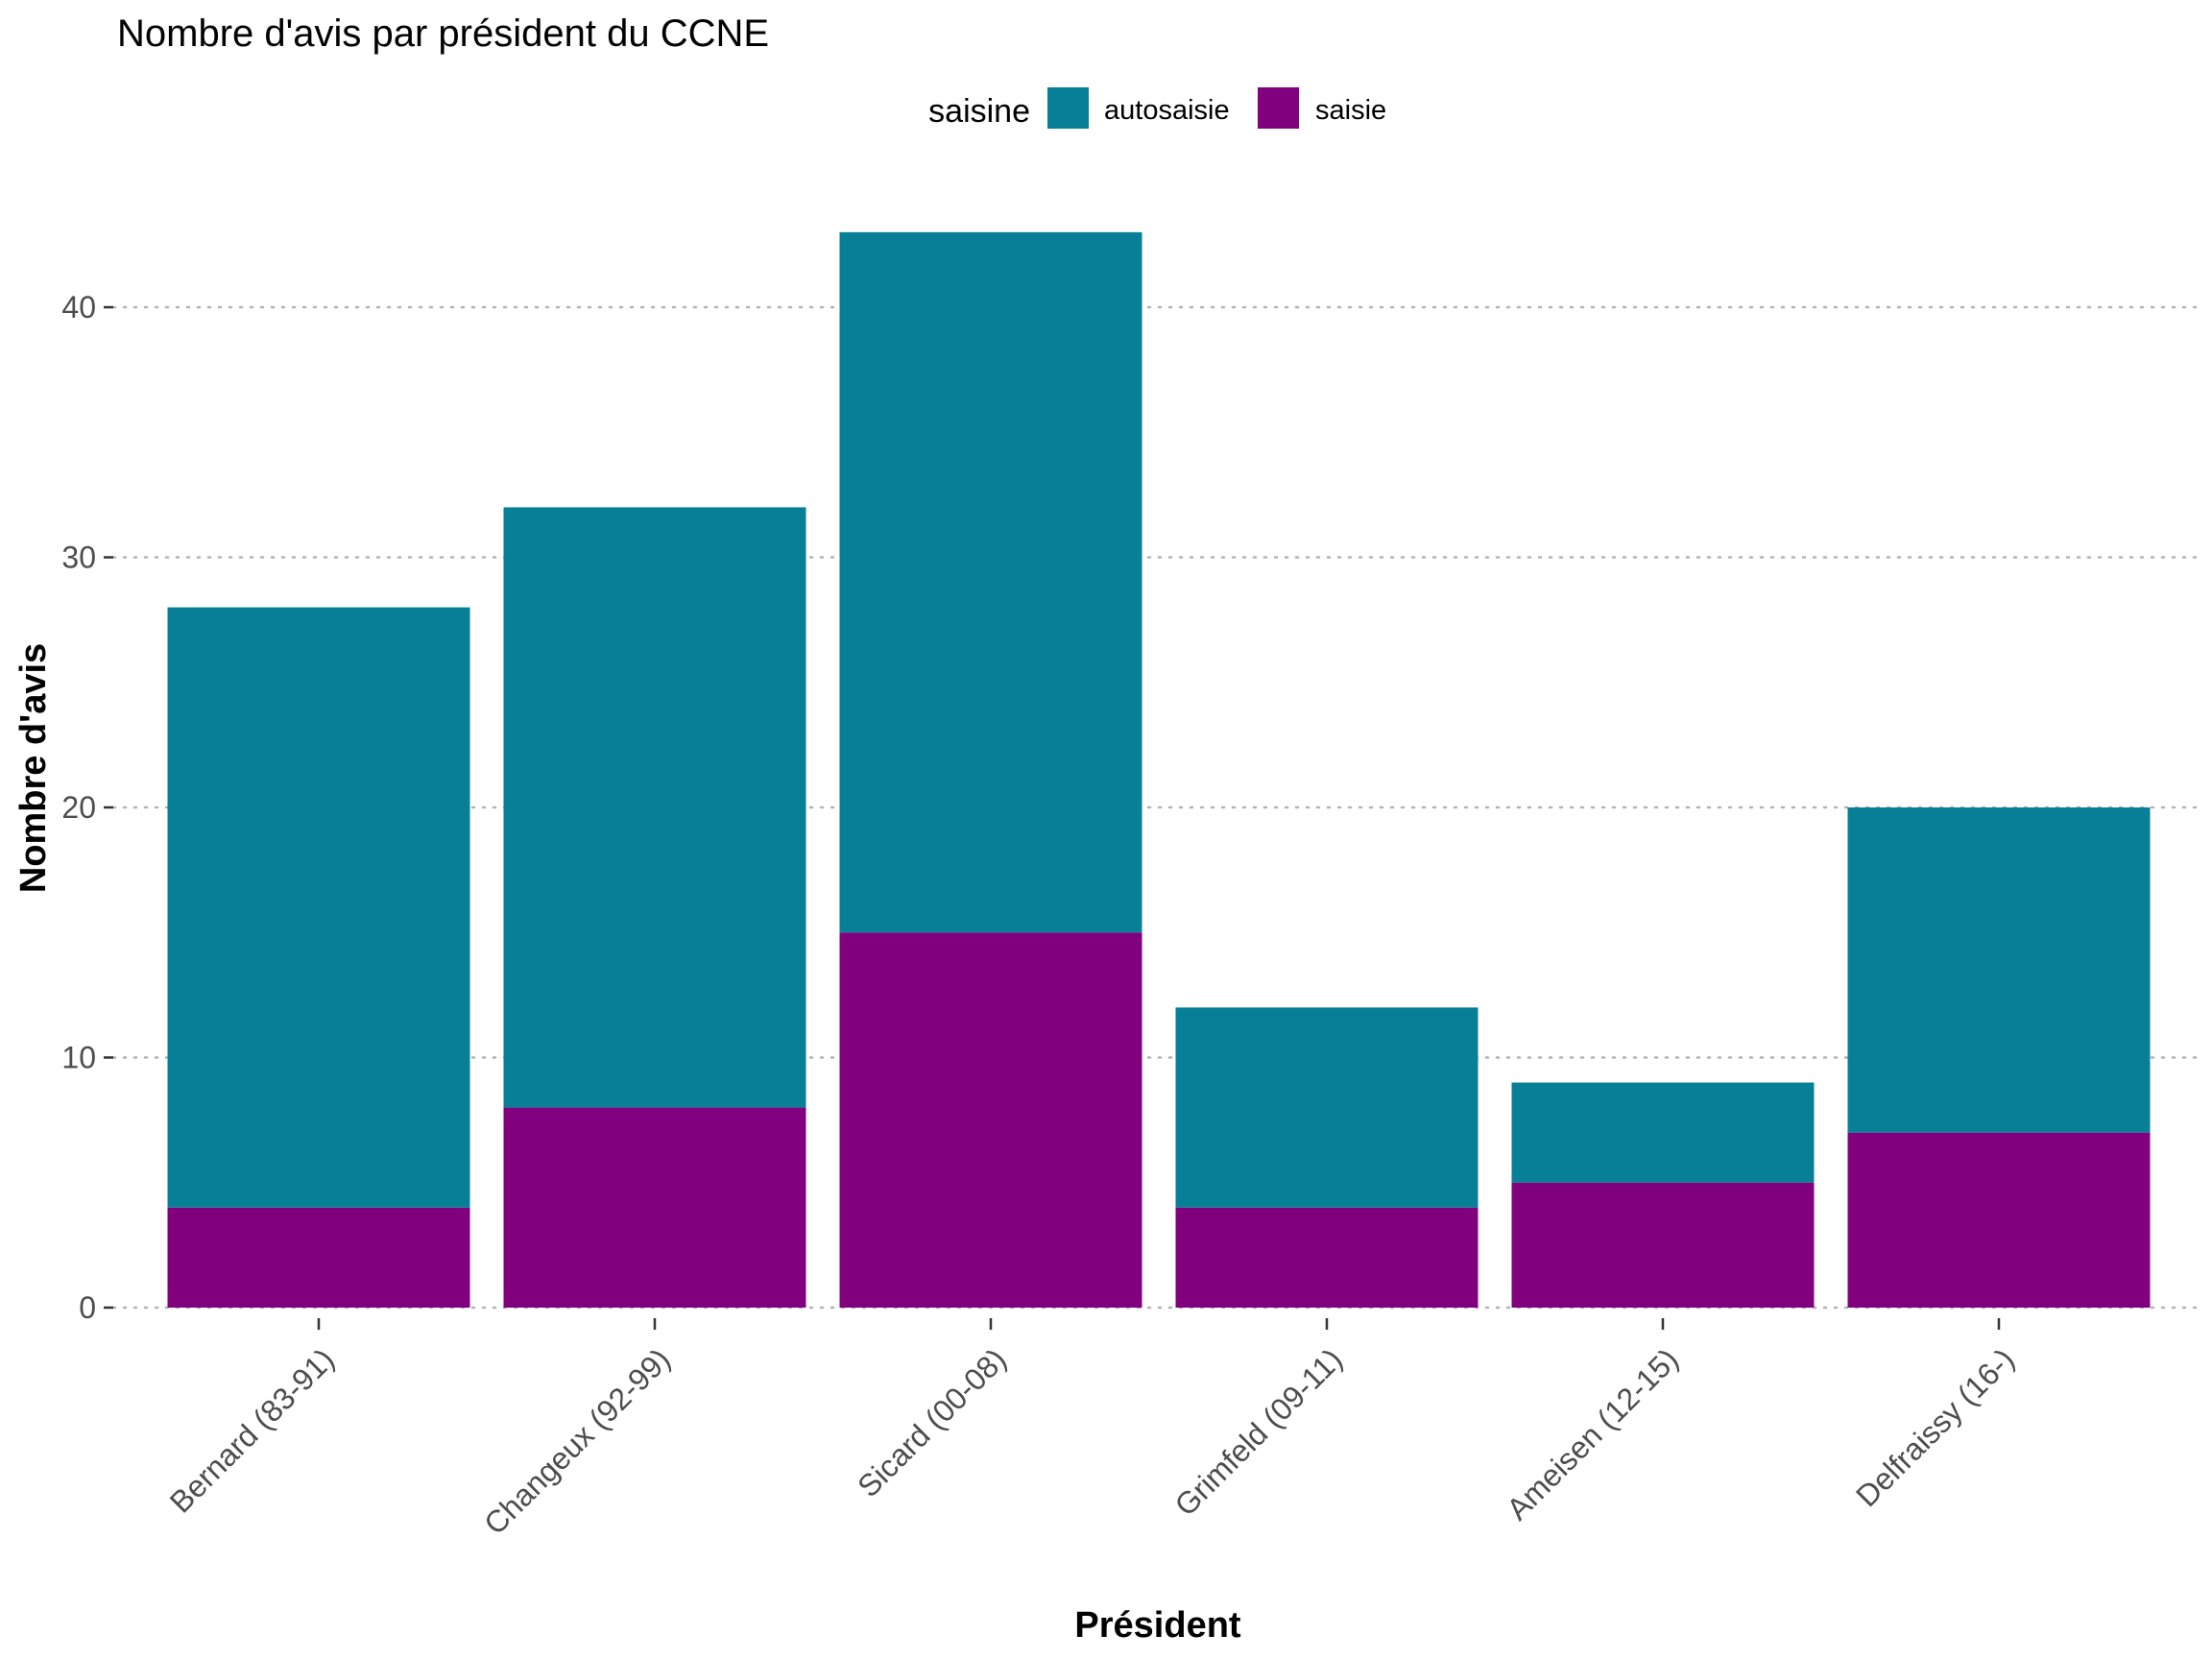  What do you see at coordinates (1257, 1432) in the screenshot?
I see `x-tick-label: Grimfeld (09-11)` at bounding box center [1257, 1432].